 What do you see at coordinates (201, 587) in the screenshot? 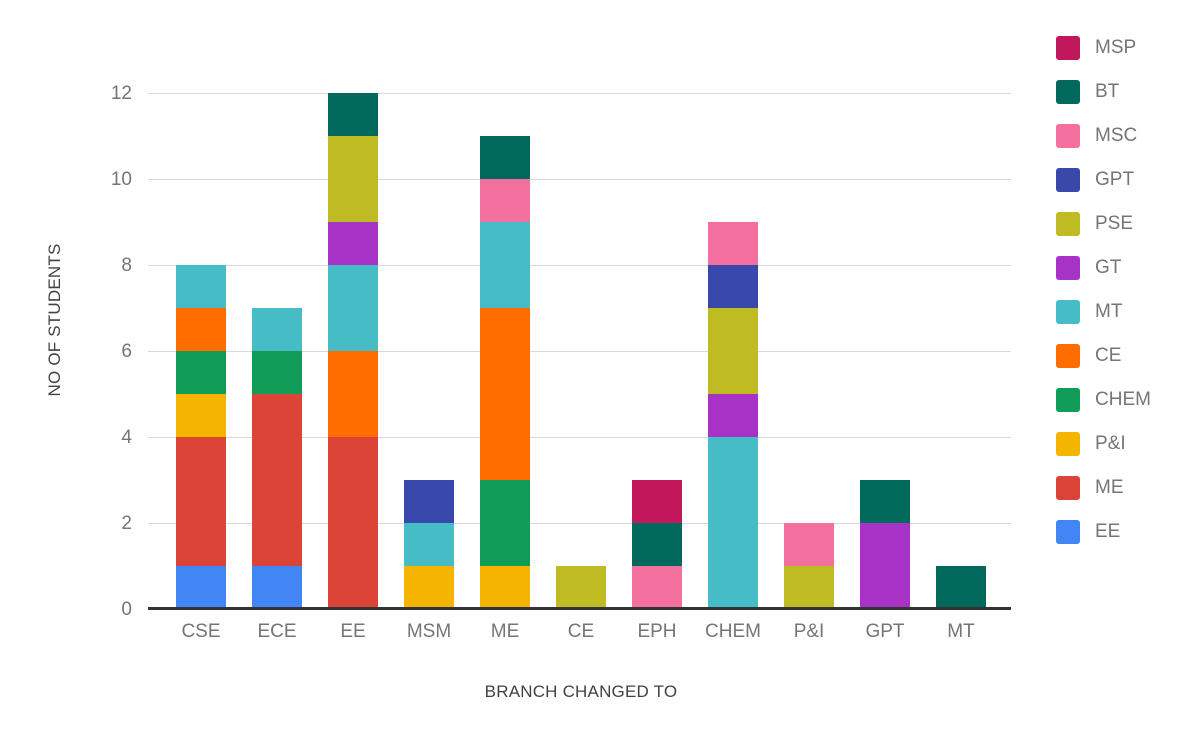
I see `bar-segment-EE-CSE` at bounding box center [201, 587].